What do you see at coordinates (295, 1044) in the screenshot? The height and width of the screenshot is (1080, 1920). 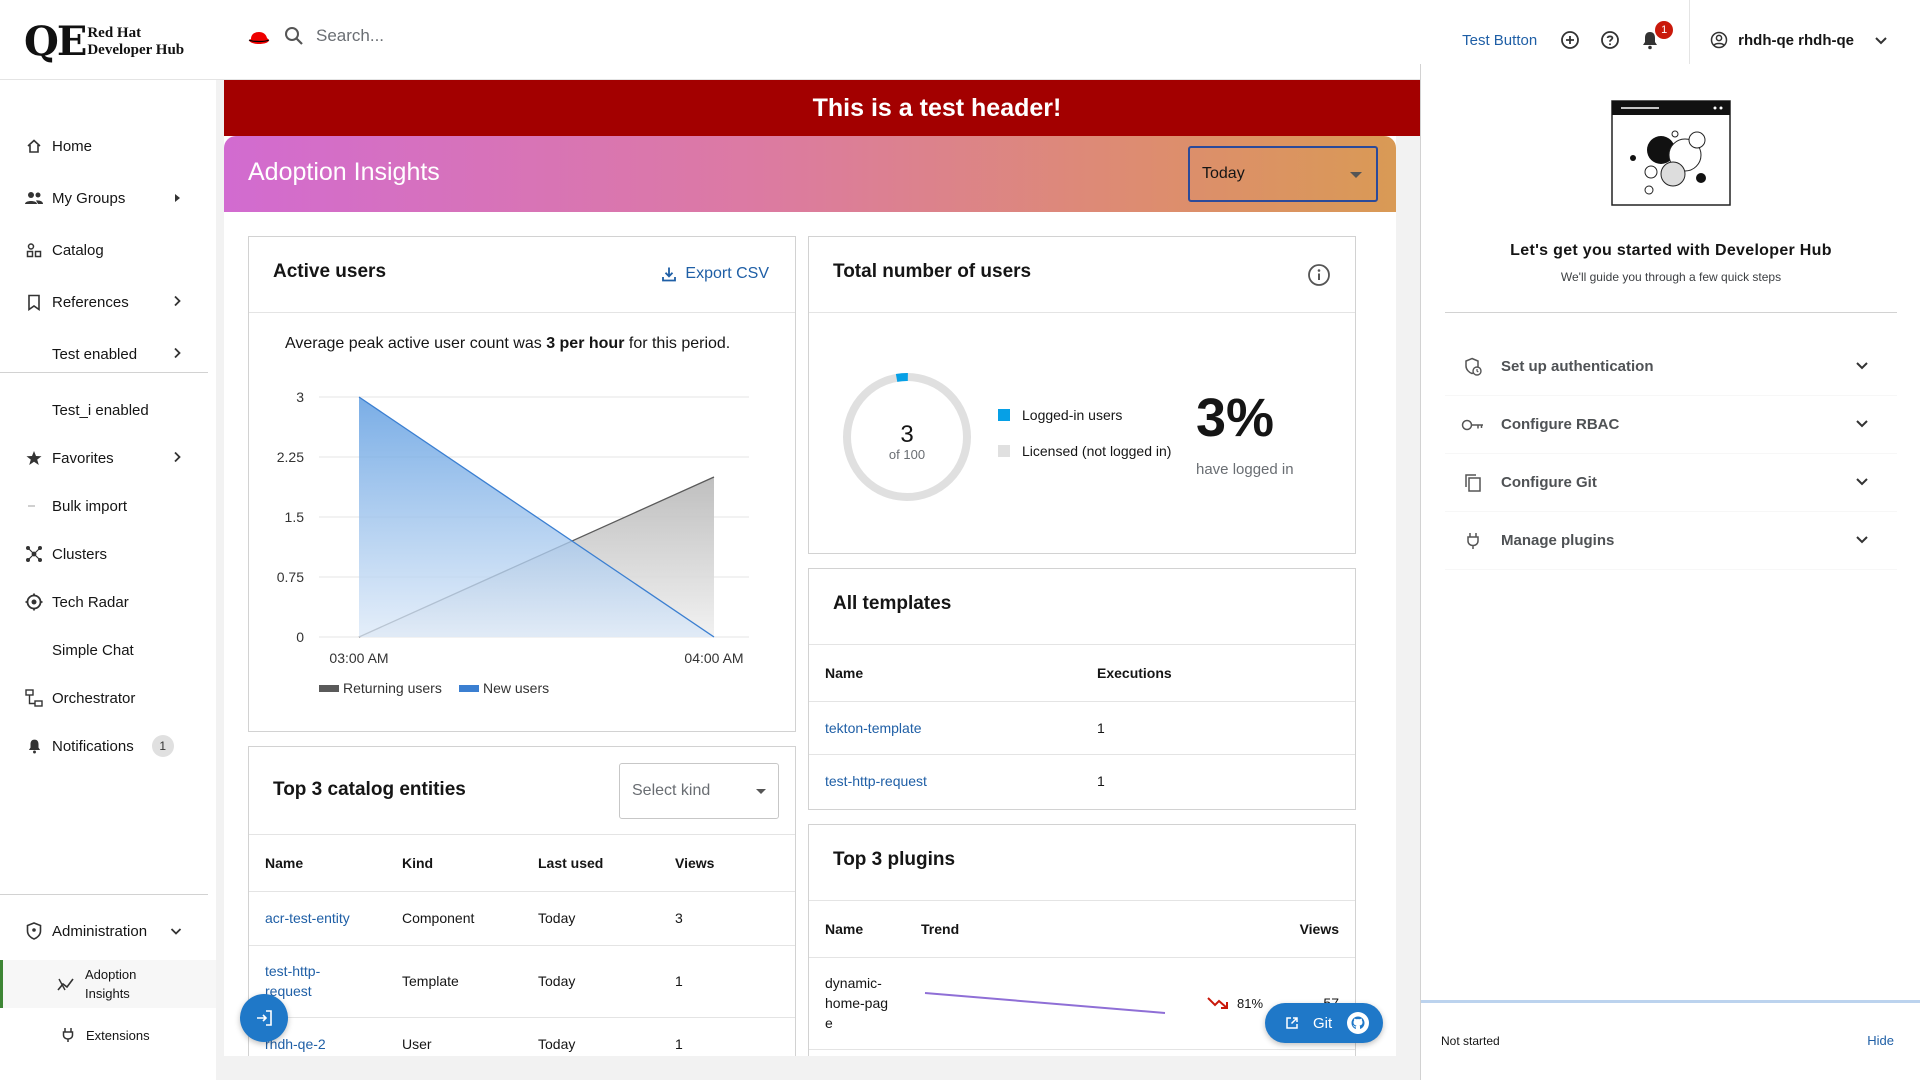 I see `entity-name: rhdh-qe-2` at bounding box center [295, 1044].